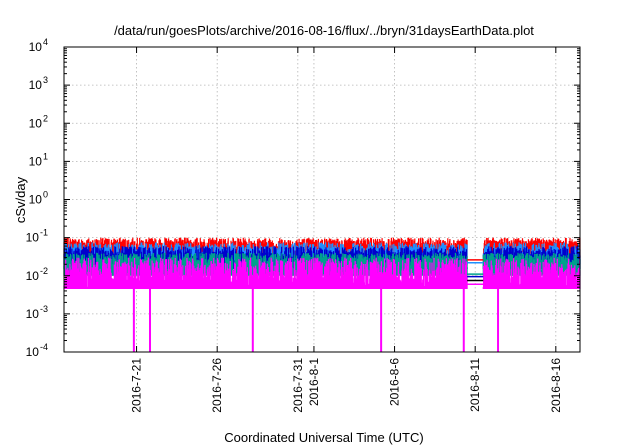  I want to click on y-axis-label: cSv/day, so click(20, 199).